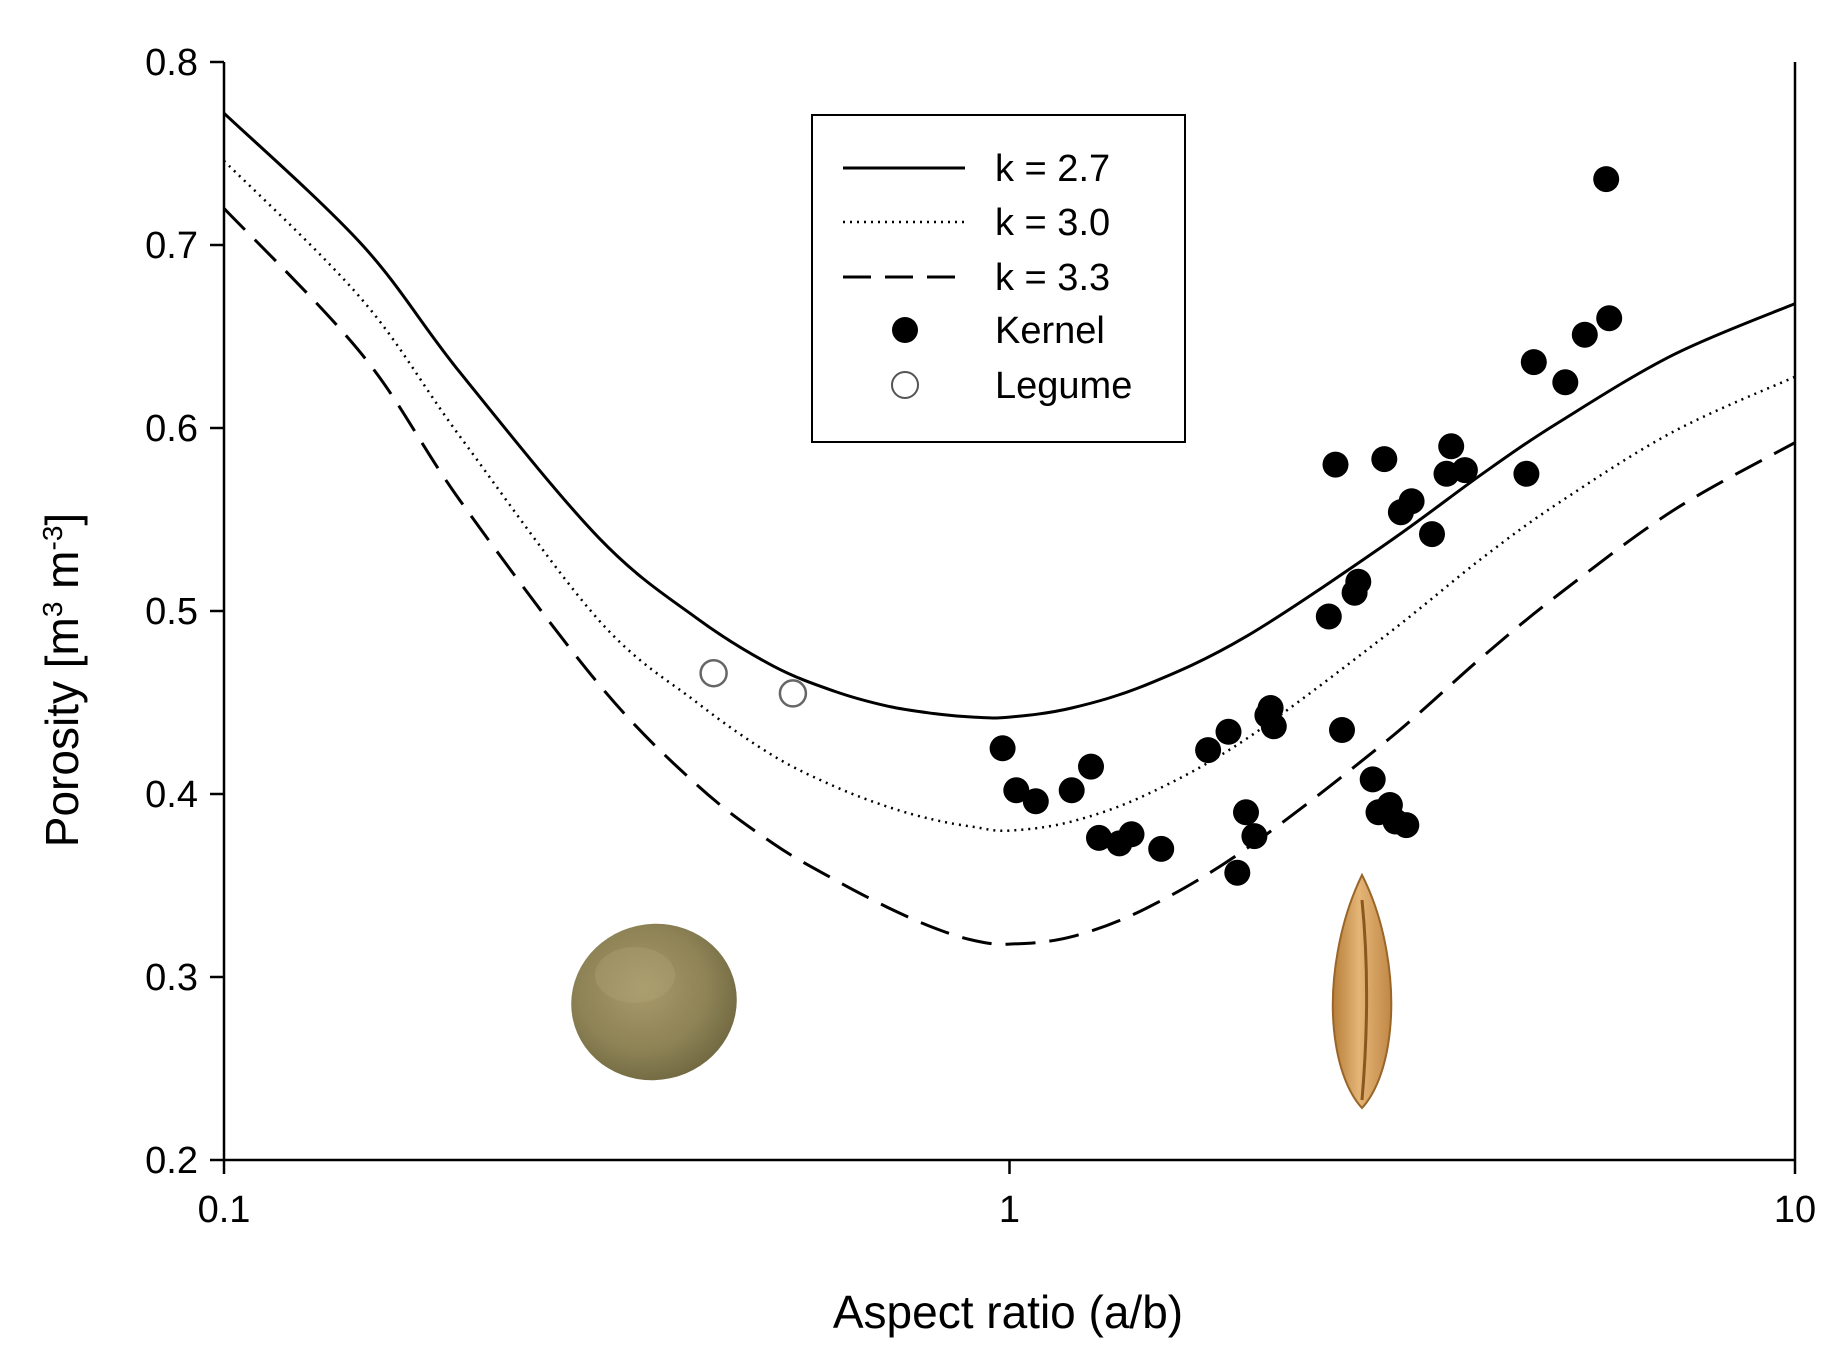 This screenshot has width=1838, height=1362. What do you see at coordinates (171, 246) in the screenshot?
I see `y-tick-label: 0.7` at bounding box center [171, 246].